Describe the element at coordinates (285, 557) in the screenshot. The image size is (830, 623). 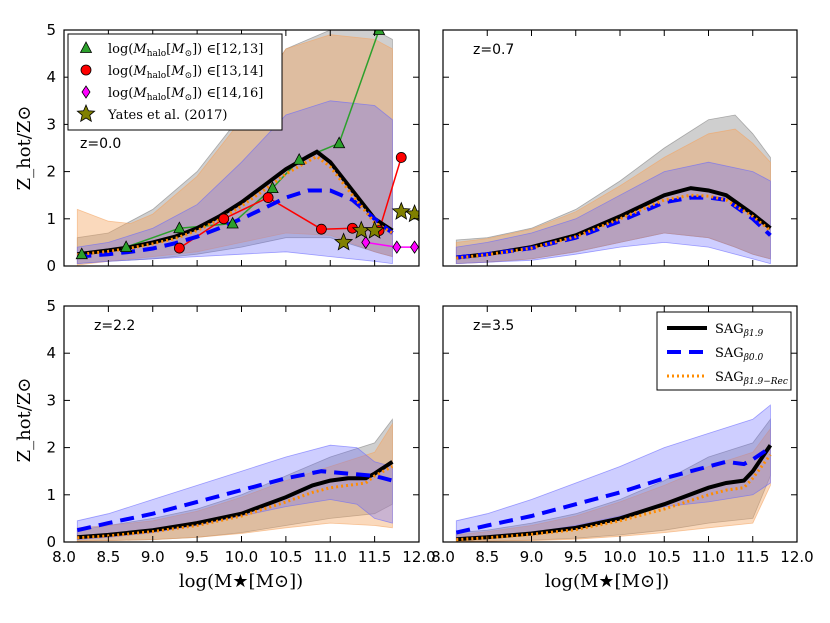
I see `x-tick-label: 10.5` at that location.